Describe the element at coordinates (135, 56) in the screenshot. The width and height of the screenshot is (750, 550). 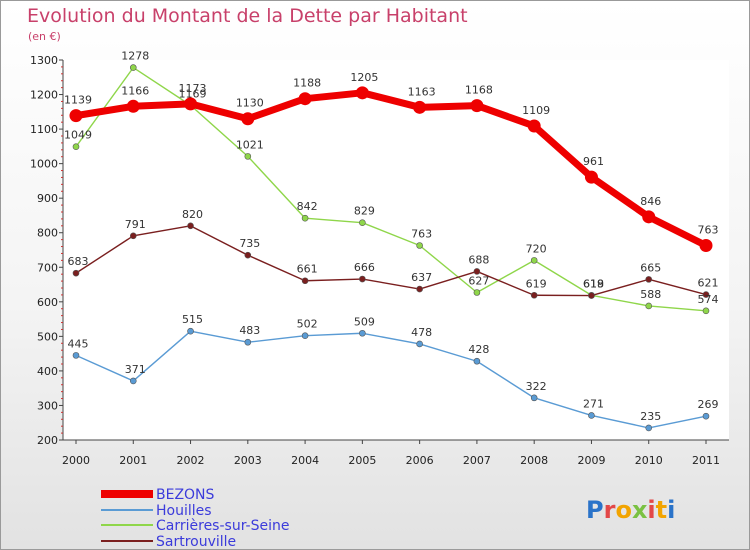
I see `data-label: 1278` at that location.